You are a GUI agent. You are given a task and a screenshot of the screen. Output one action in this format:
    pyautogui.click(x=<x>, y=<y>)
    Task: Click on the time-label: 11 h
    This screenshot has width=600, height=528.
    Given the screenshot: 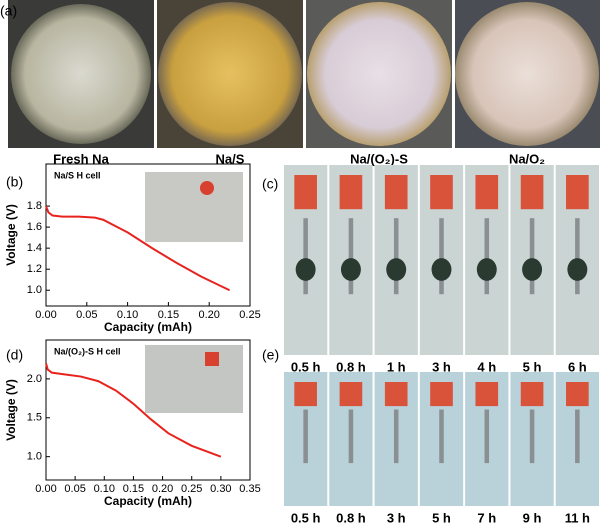 What is the action you would take?
    pyautogui.click(x=577, y=517)
    